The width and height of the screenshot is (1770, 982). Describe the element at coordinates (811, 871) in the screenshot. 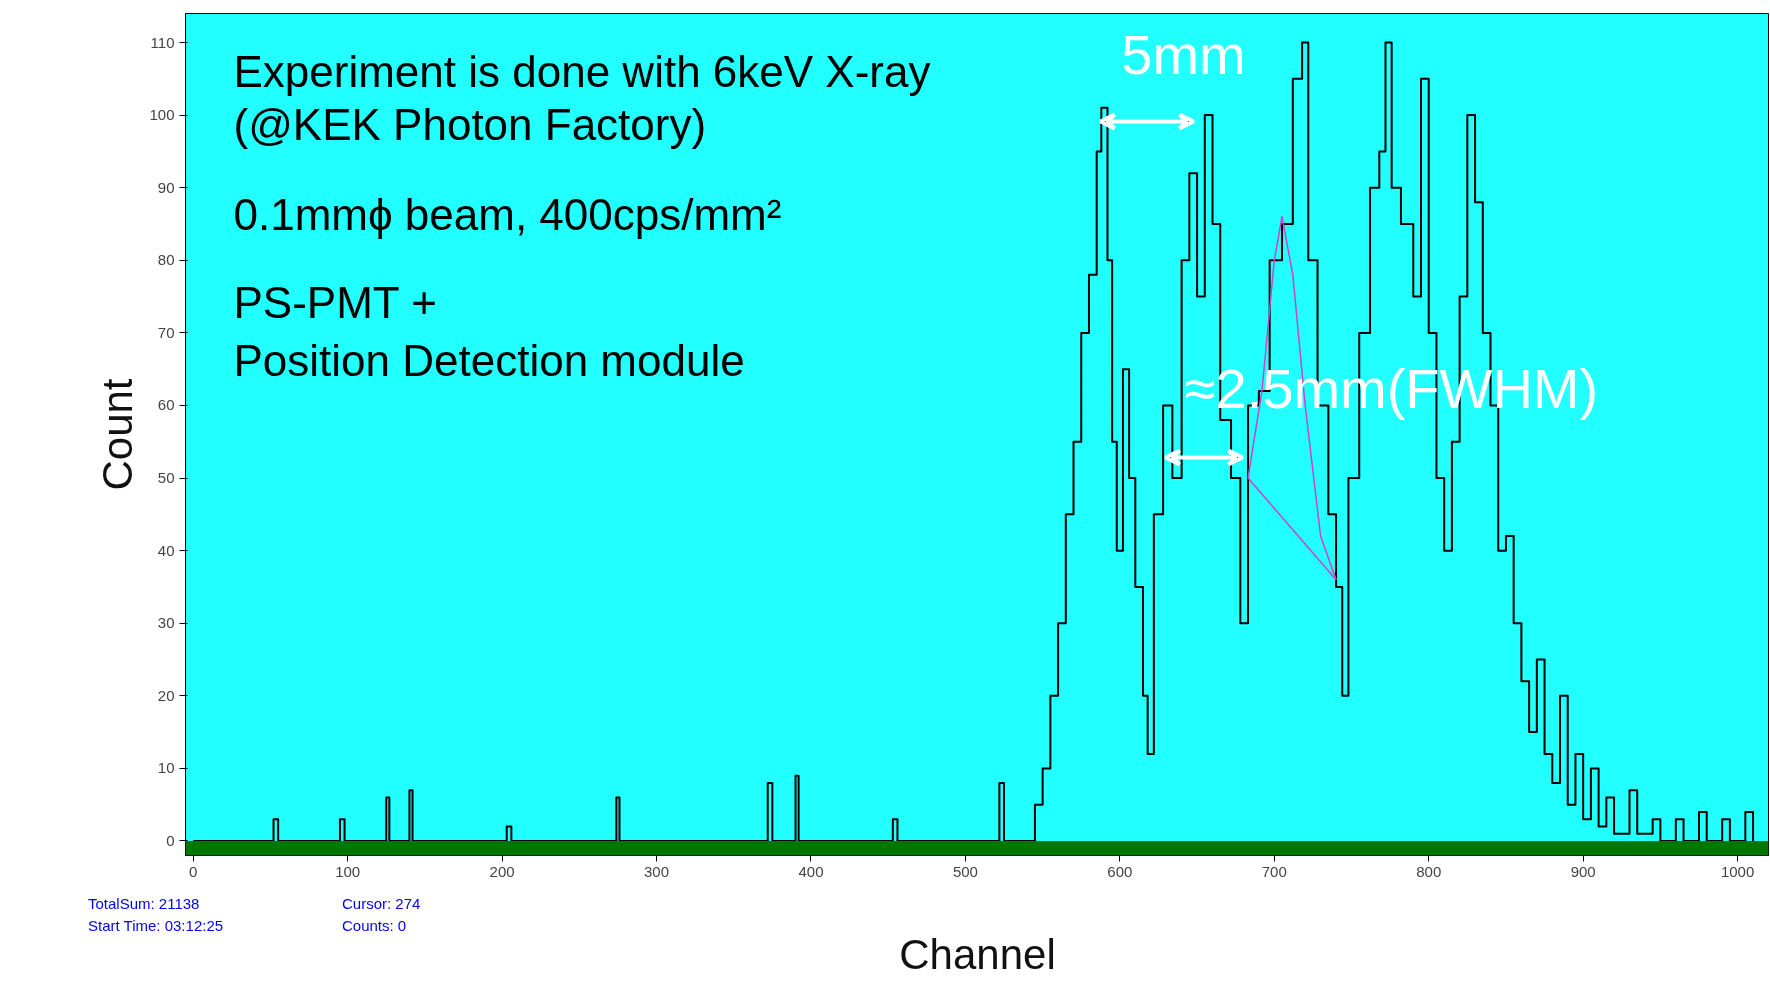

I see `x-tick-label: 400` at that location.